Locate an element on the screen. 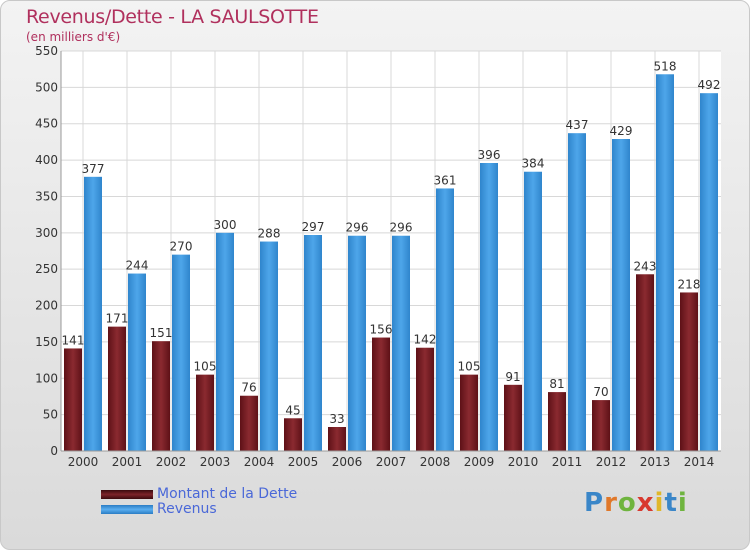 This screenshot has width=750, height=550. x-tick-label: 2006 is located at coordinates (347, 462).